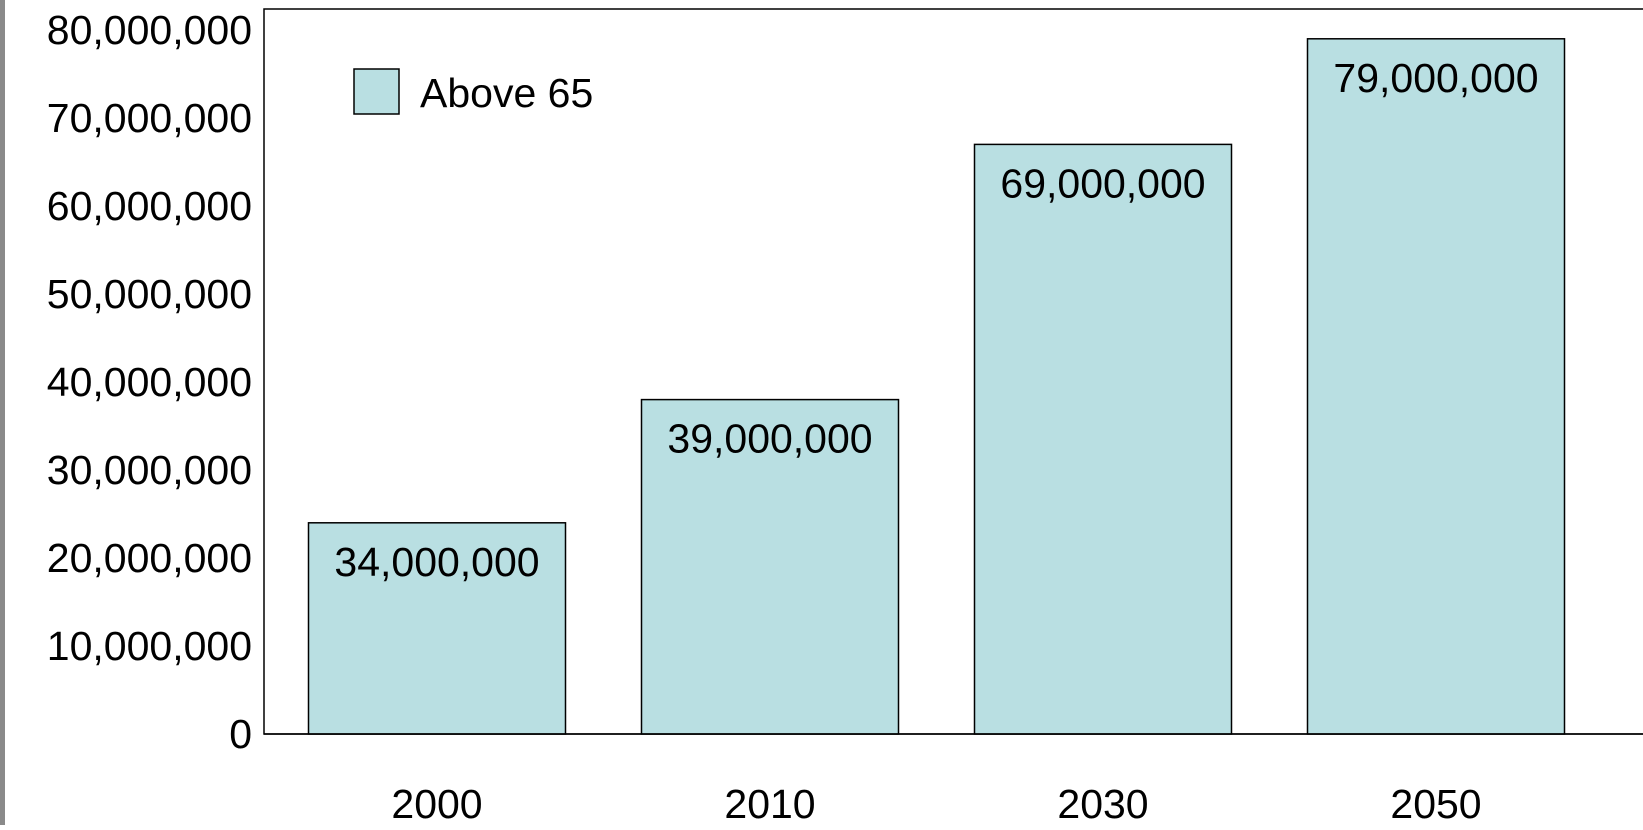 The image size is (1643, 830). Describe the element at coordinates (1102, 183) in the screenshot. I see `bar-value-label: 69,000,000` at that location.